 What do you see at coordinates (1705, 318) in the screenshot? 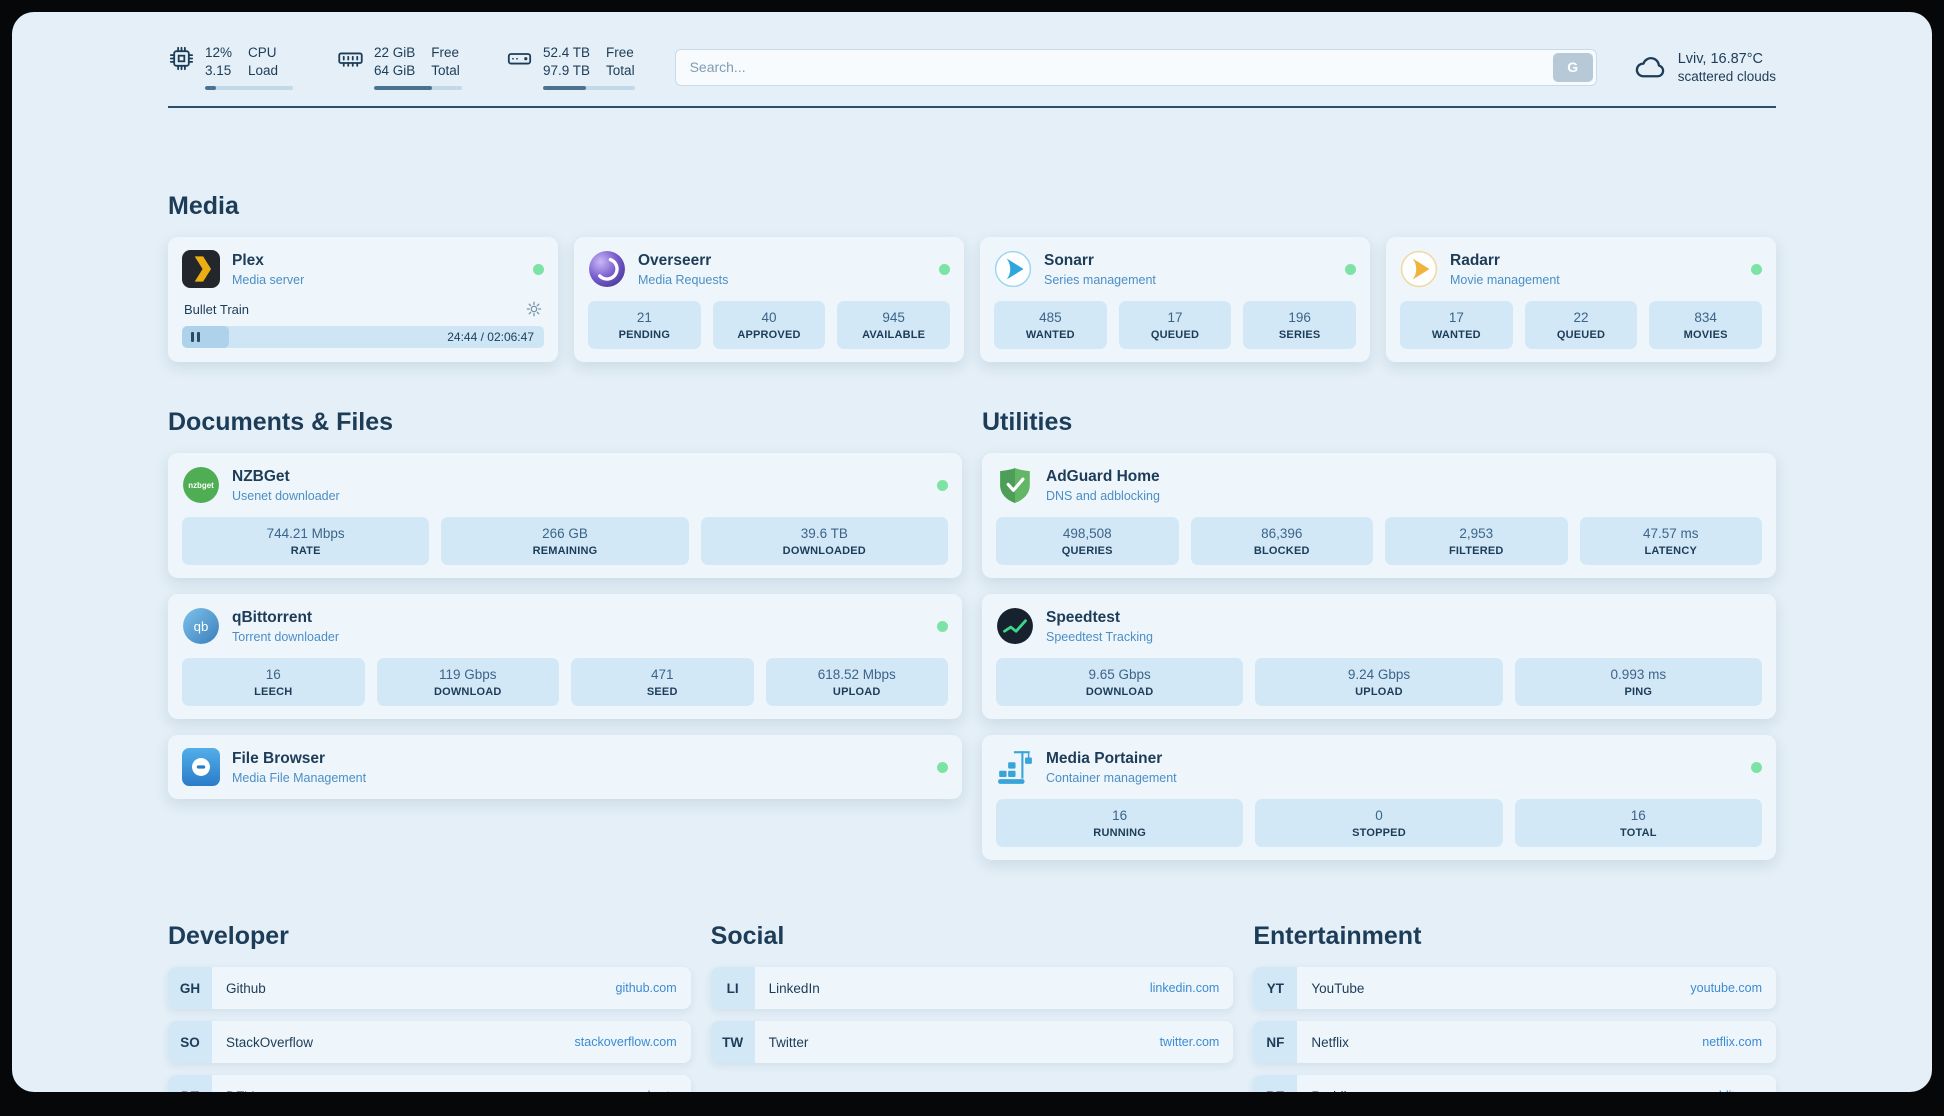
I see `stat-value: 834` at bounding box center [1705, 318].